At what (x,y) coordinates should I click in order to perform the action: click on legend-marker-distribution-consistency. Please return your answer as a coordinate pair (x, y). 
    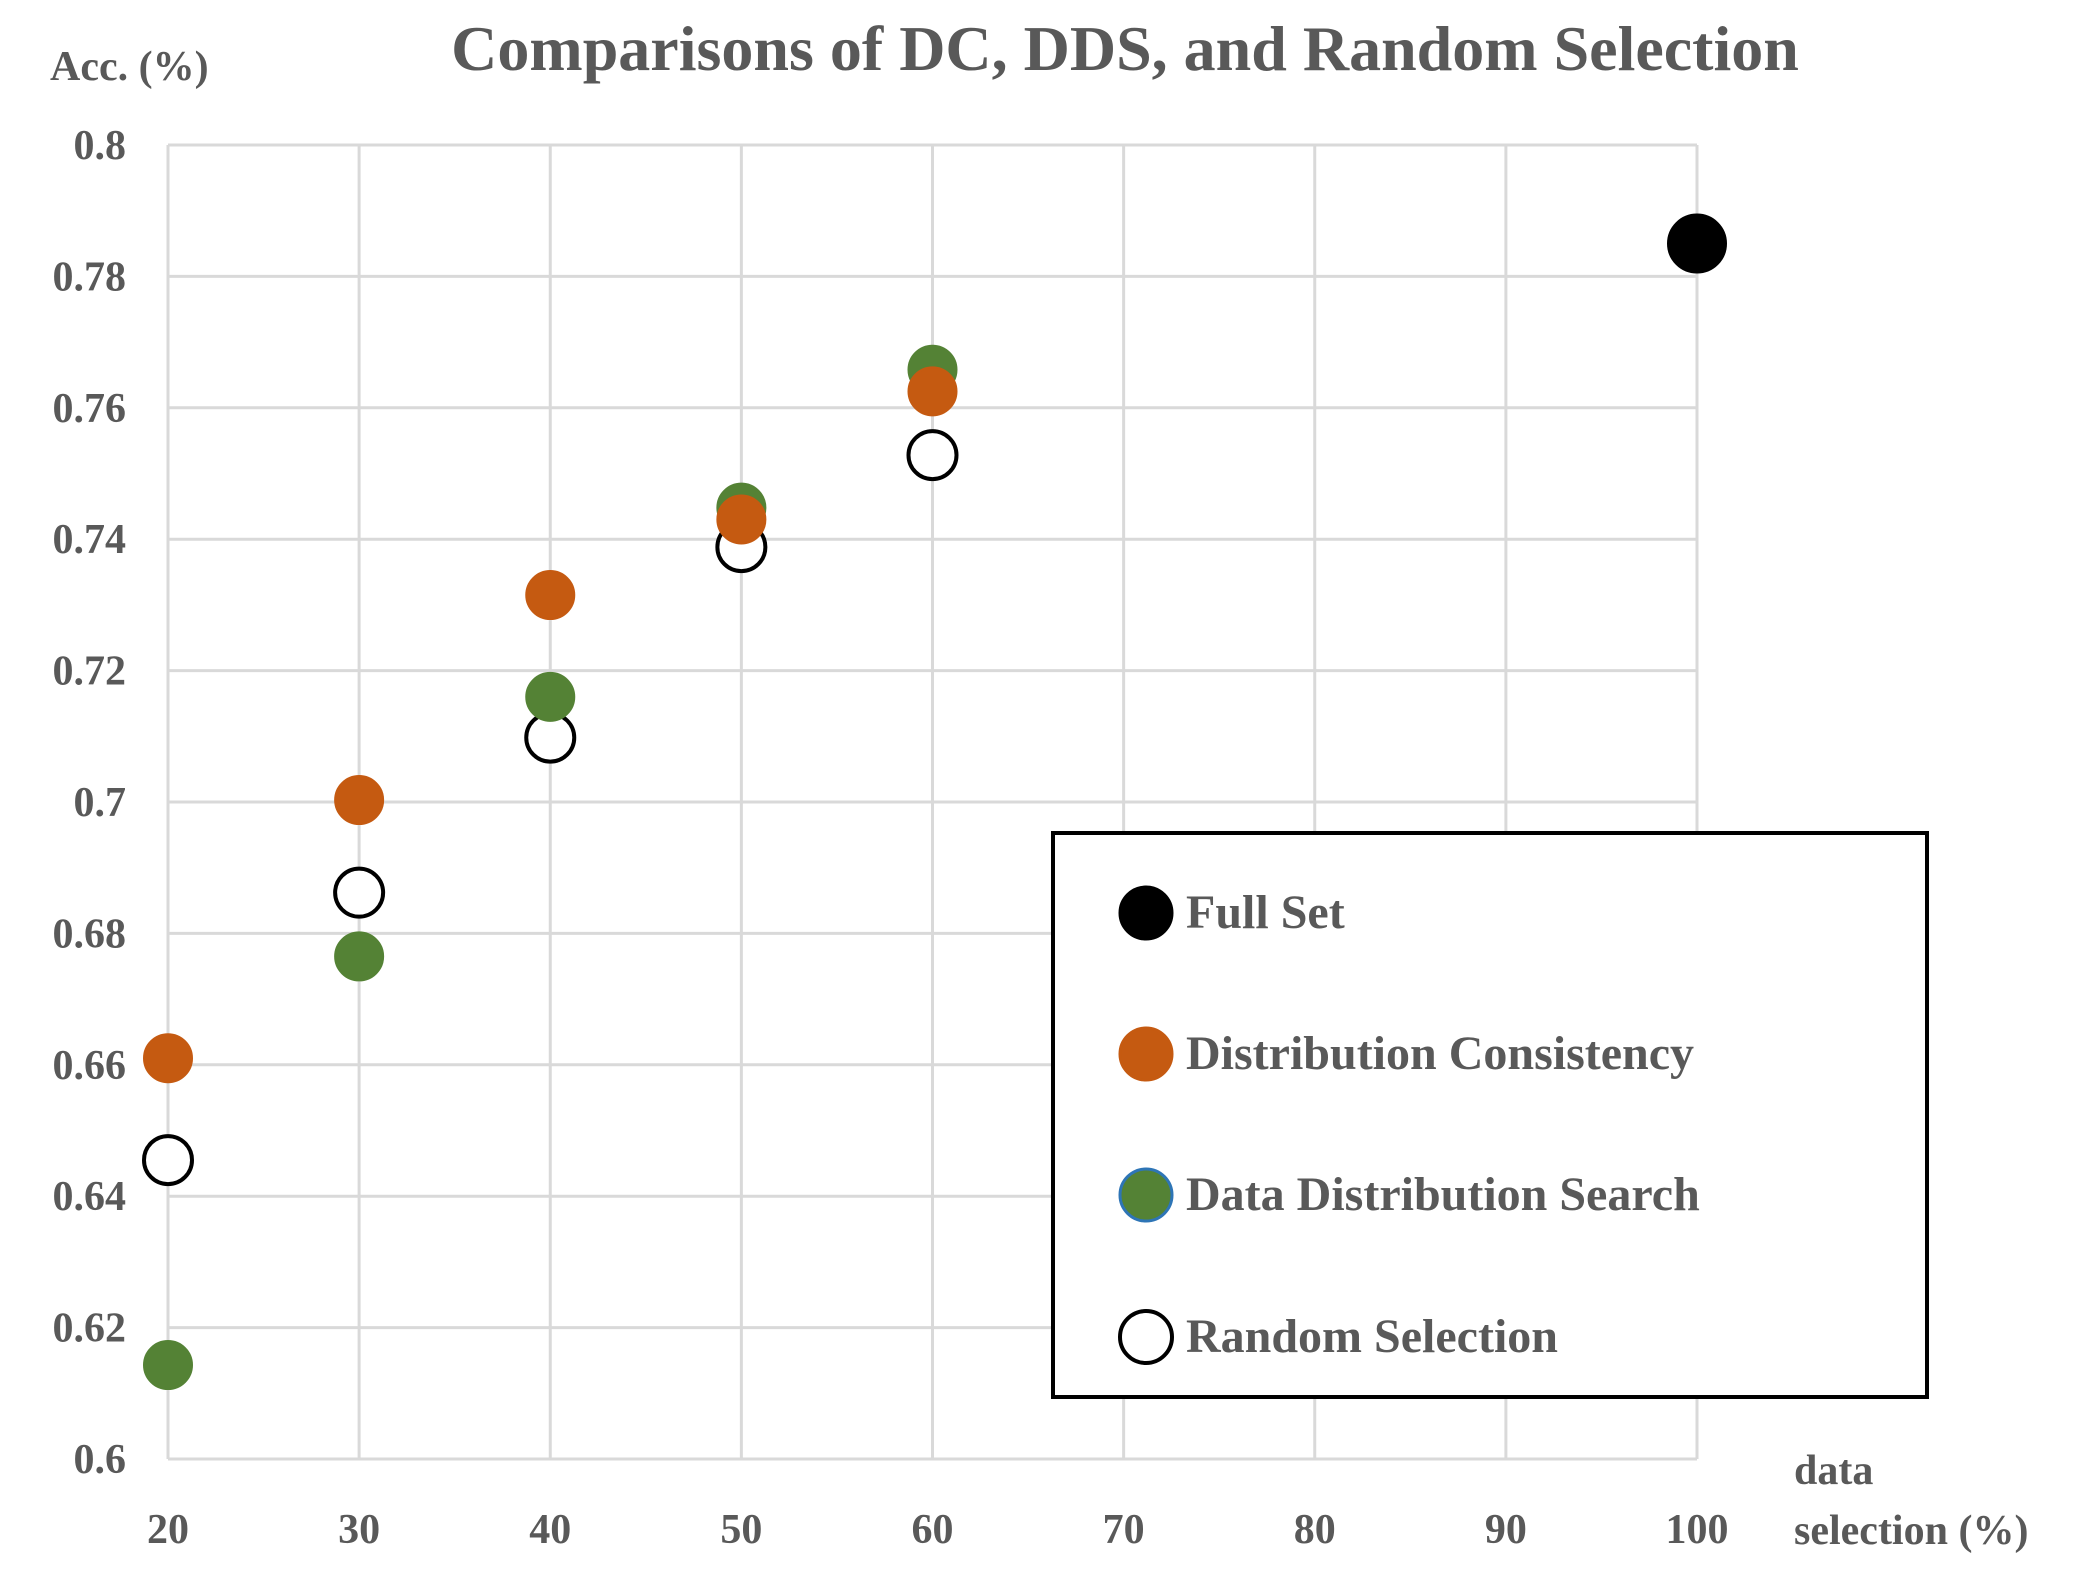
    Looking at the image, I should click on (1146, 1054).